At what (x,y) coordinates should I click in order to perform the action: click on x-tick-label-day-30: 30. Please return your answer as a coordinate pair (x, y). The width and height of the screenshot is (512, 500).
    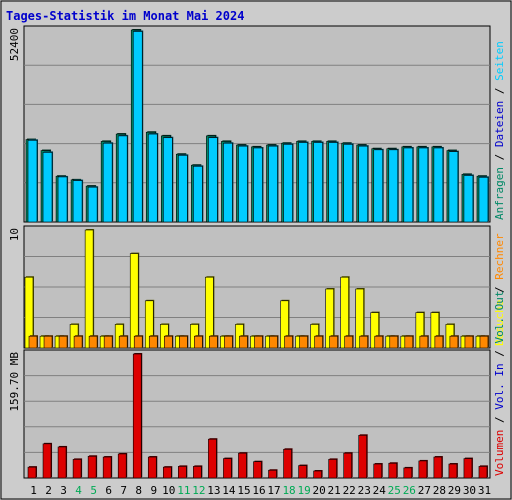
    Looking at the image, I should click on (469, 490).